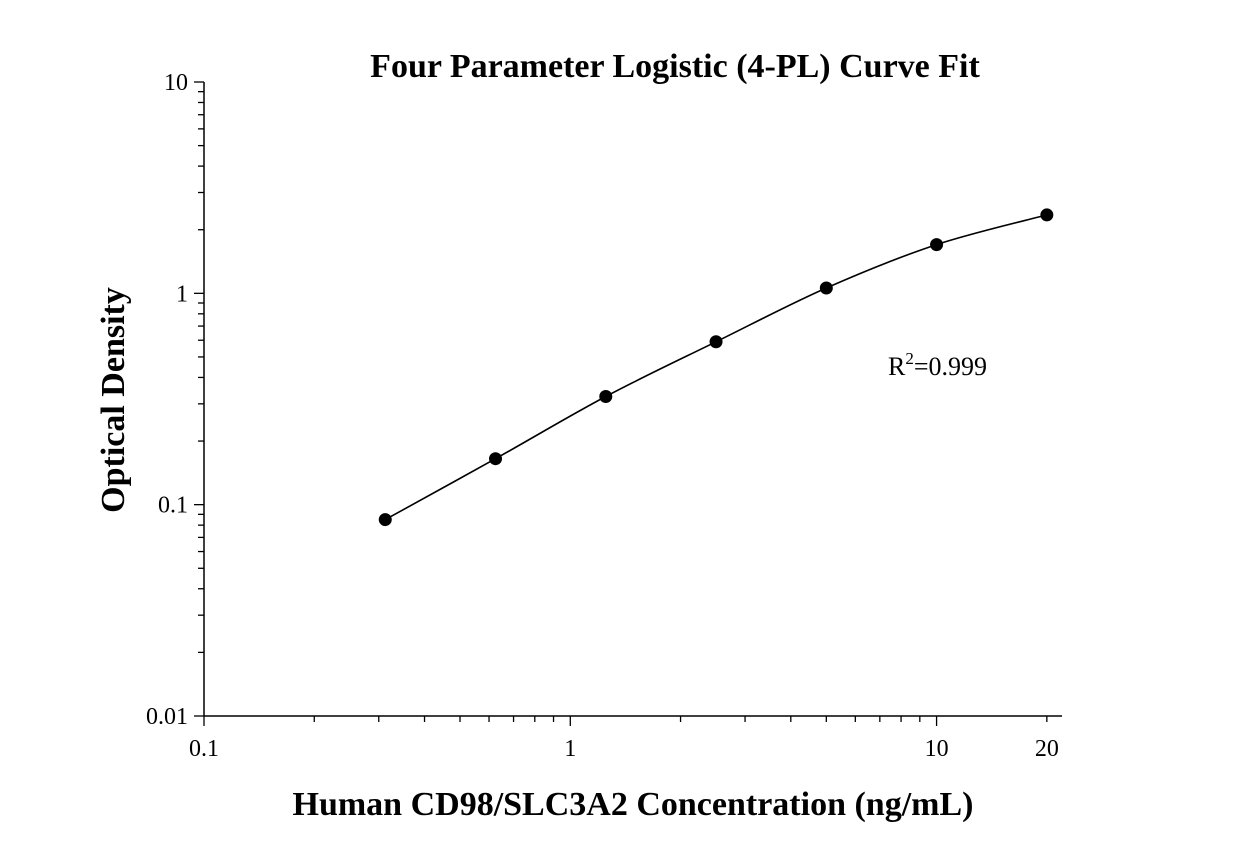  I want to click on x-tick-label: 1, so click(570, 749).